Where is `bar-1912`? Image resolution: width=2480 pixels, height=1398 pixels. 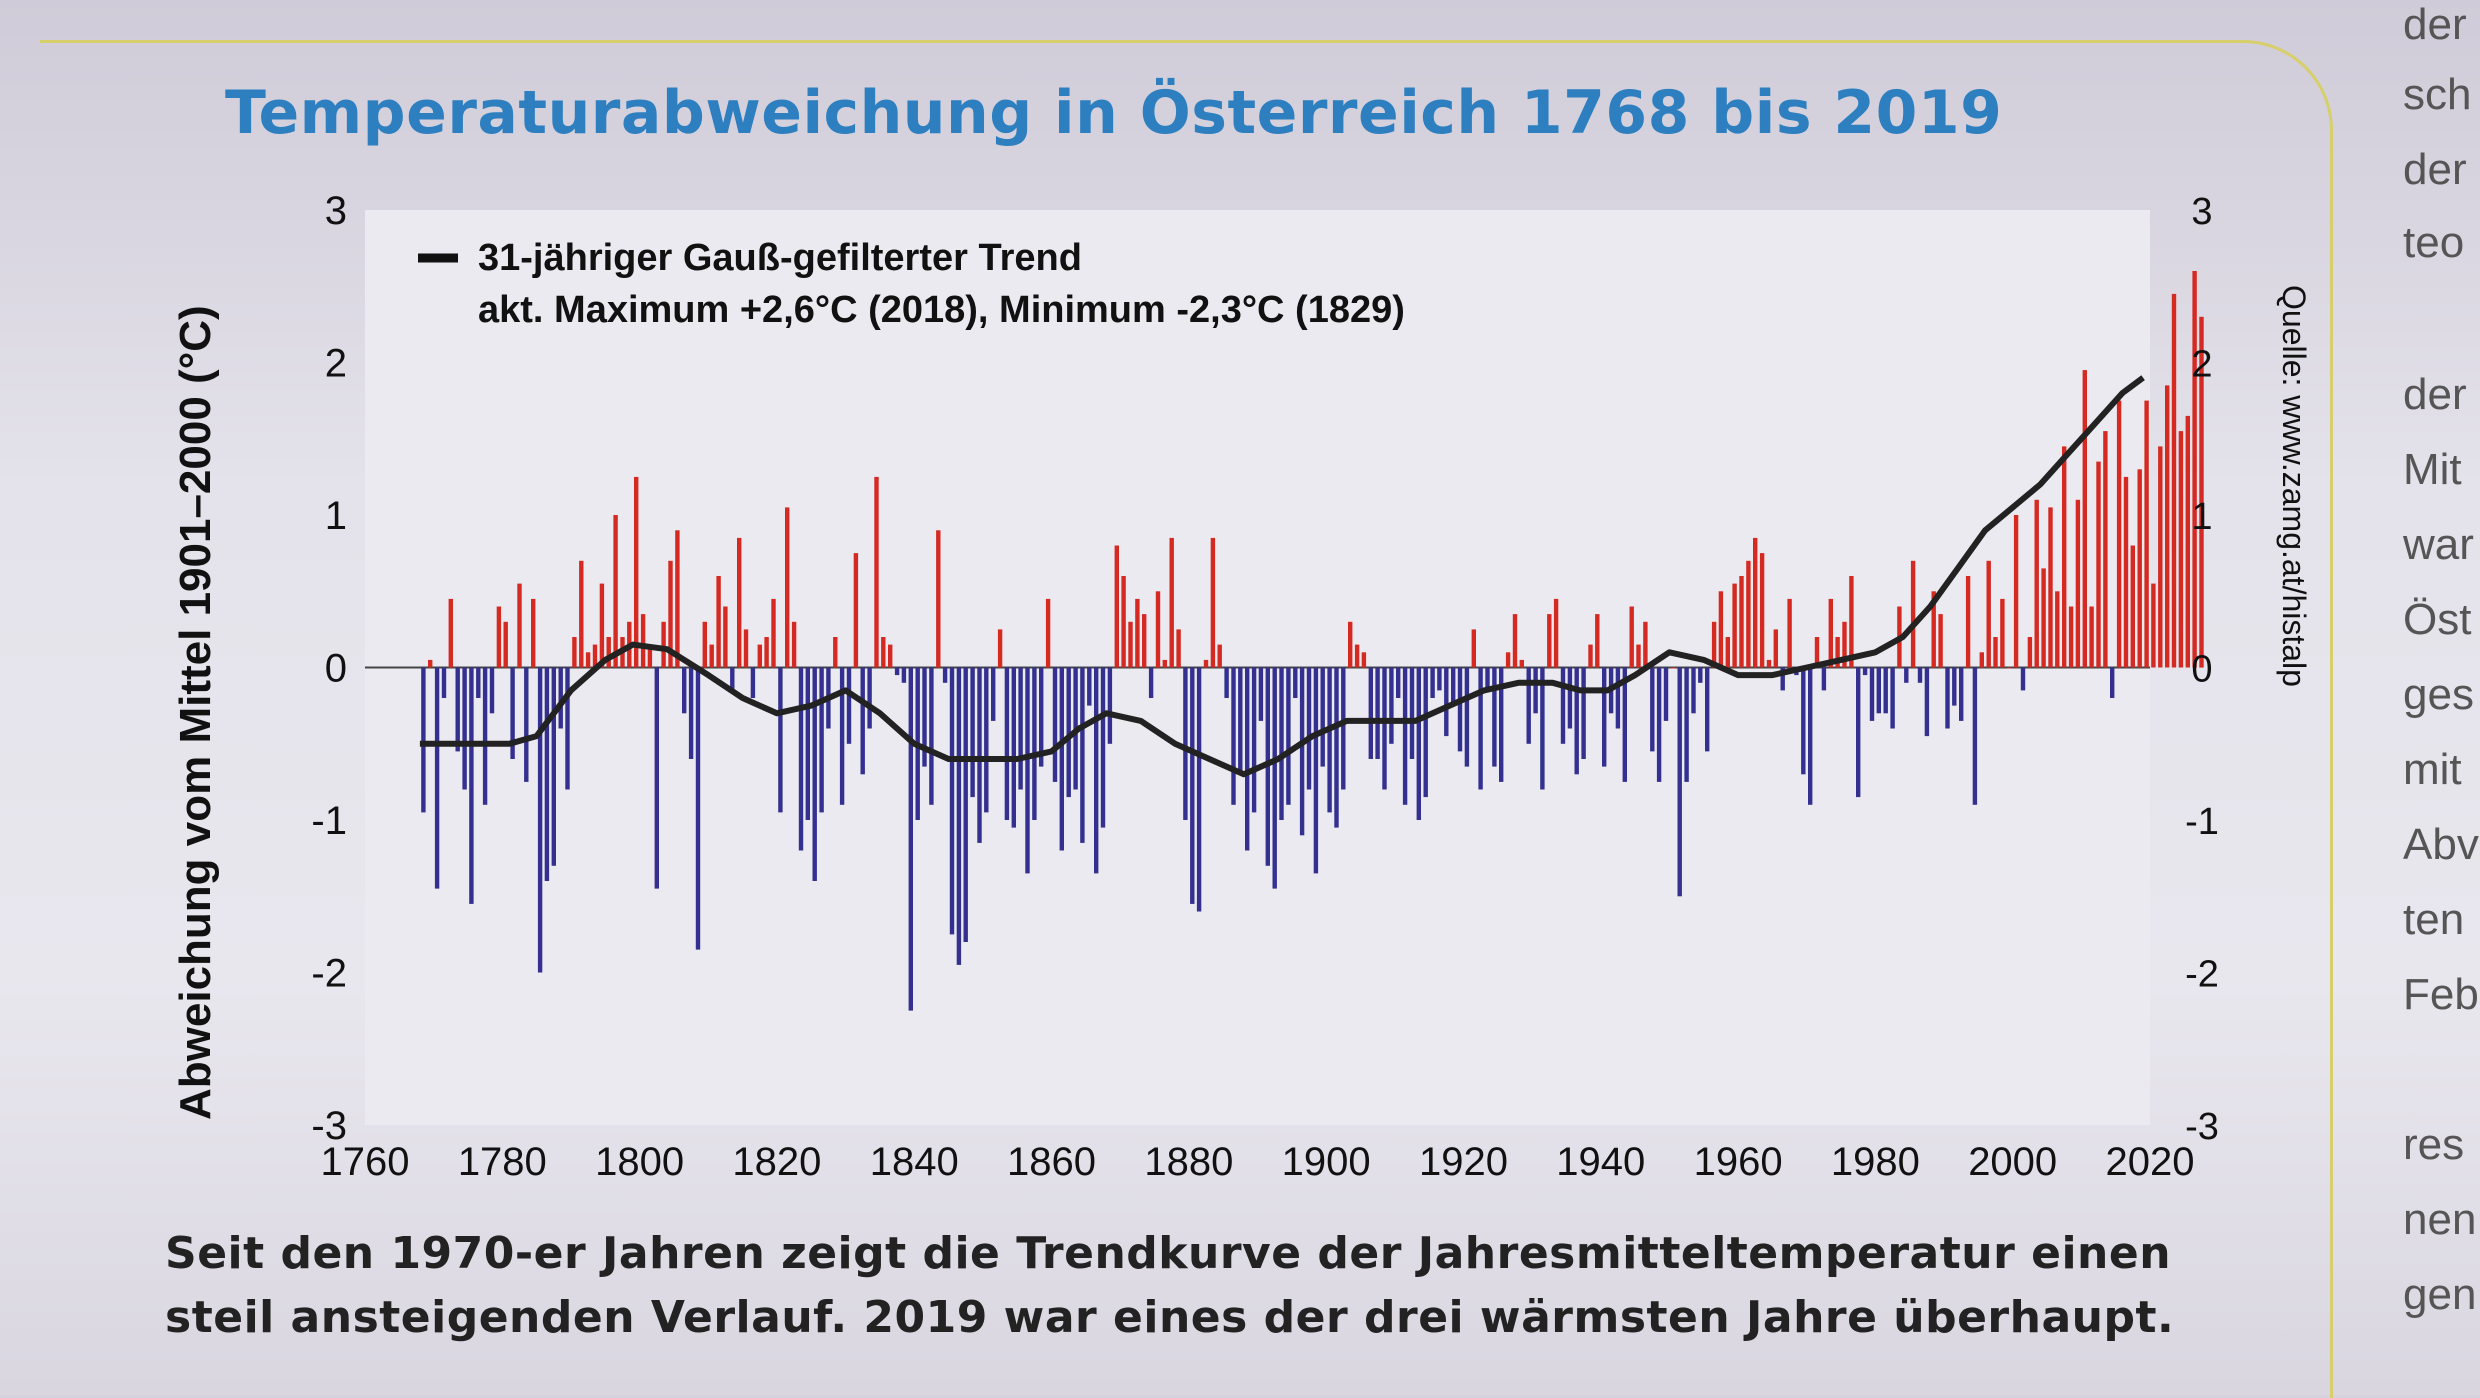 bar-1912 is located at coordinates (1412, 713).